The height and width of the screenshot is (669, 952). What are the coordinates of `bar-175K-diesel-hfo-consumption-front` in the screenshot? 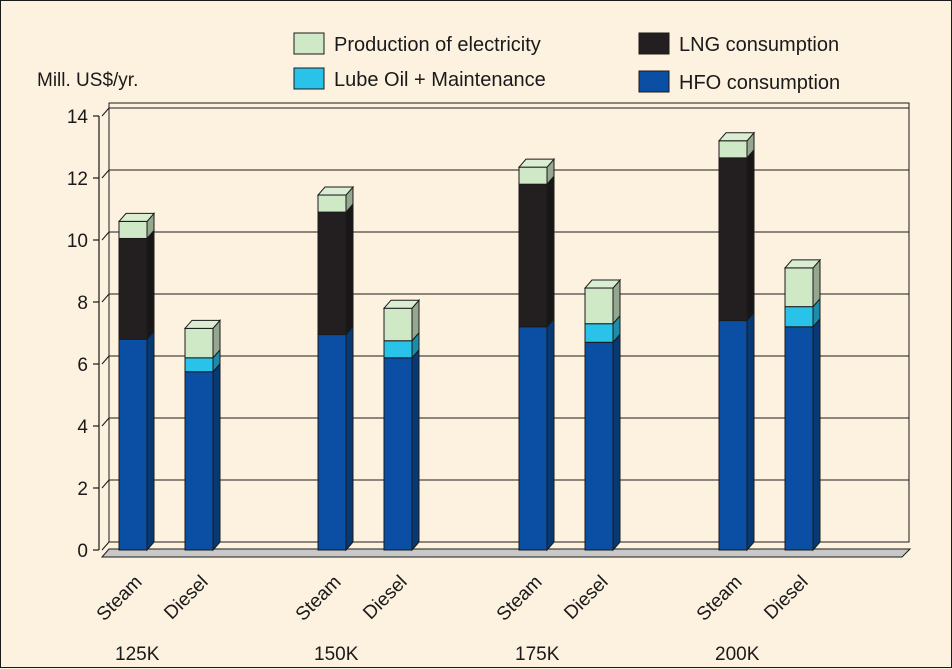 It's located at (599, 446).